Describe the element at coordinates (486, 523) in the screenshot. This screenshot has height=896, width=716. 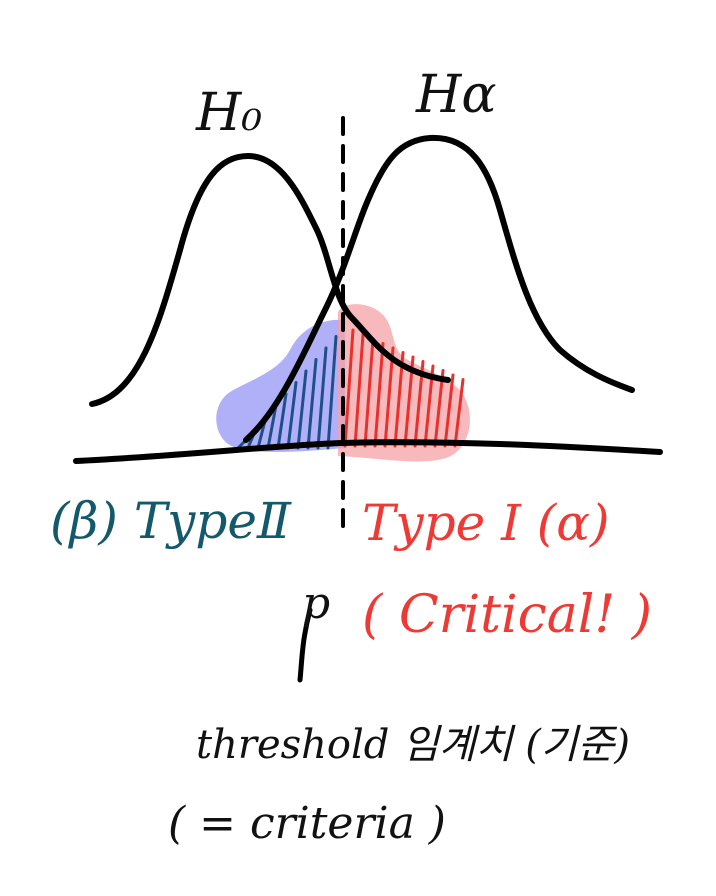
I see `type1-label: Type Ⅰ (α)` at that location.